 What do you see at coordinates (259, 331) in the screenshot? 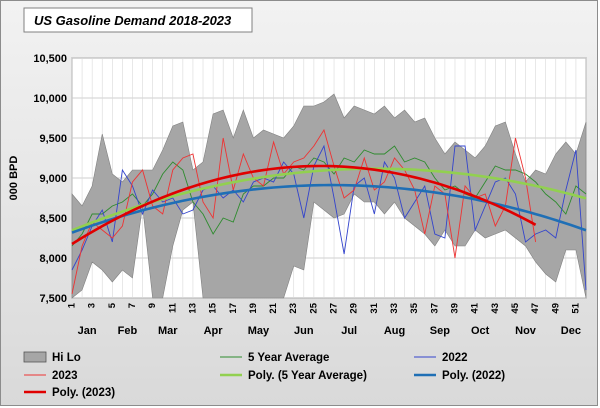
I see `month-label: May` at bounding box center [259, 331].